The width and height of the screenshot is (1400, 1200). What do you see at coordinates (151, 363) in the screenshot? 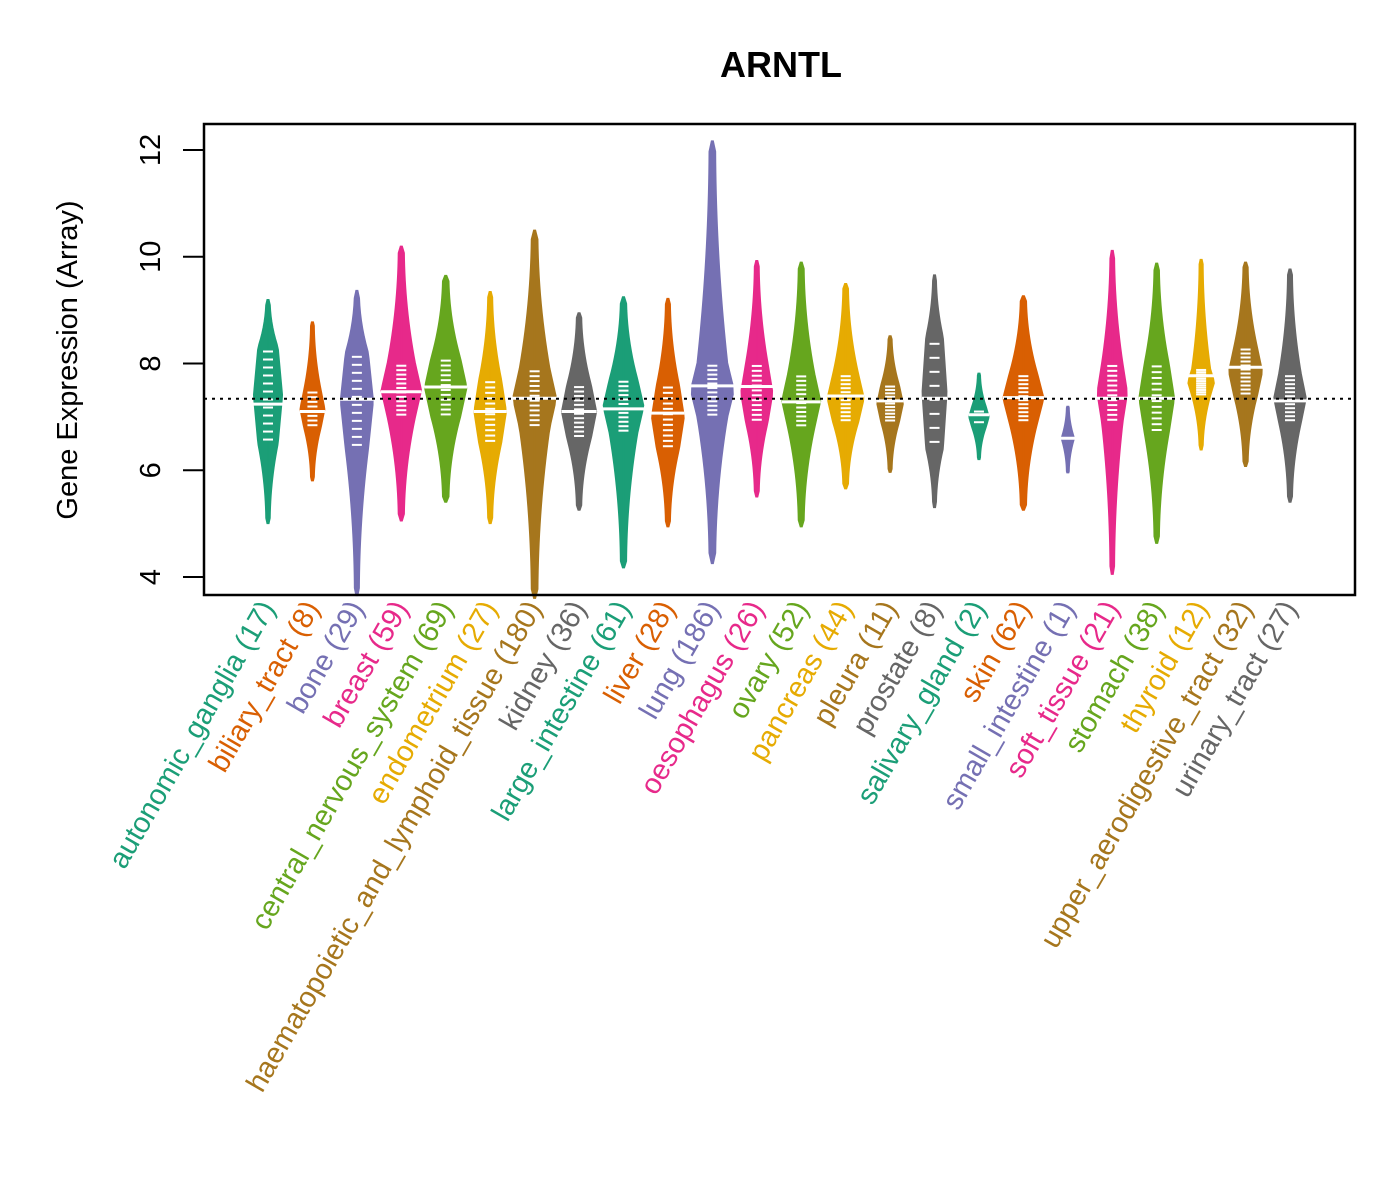
I see `y-tick-label: 8` at bounding box center [151, 363].